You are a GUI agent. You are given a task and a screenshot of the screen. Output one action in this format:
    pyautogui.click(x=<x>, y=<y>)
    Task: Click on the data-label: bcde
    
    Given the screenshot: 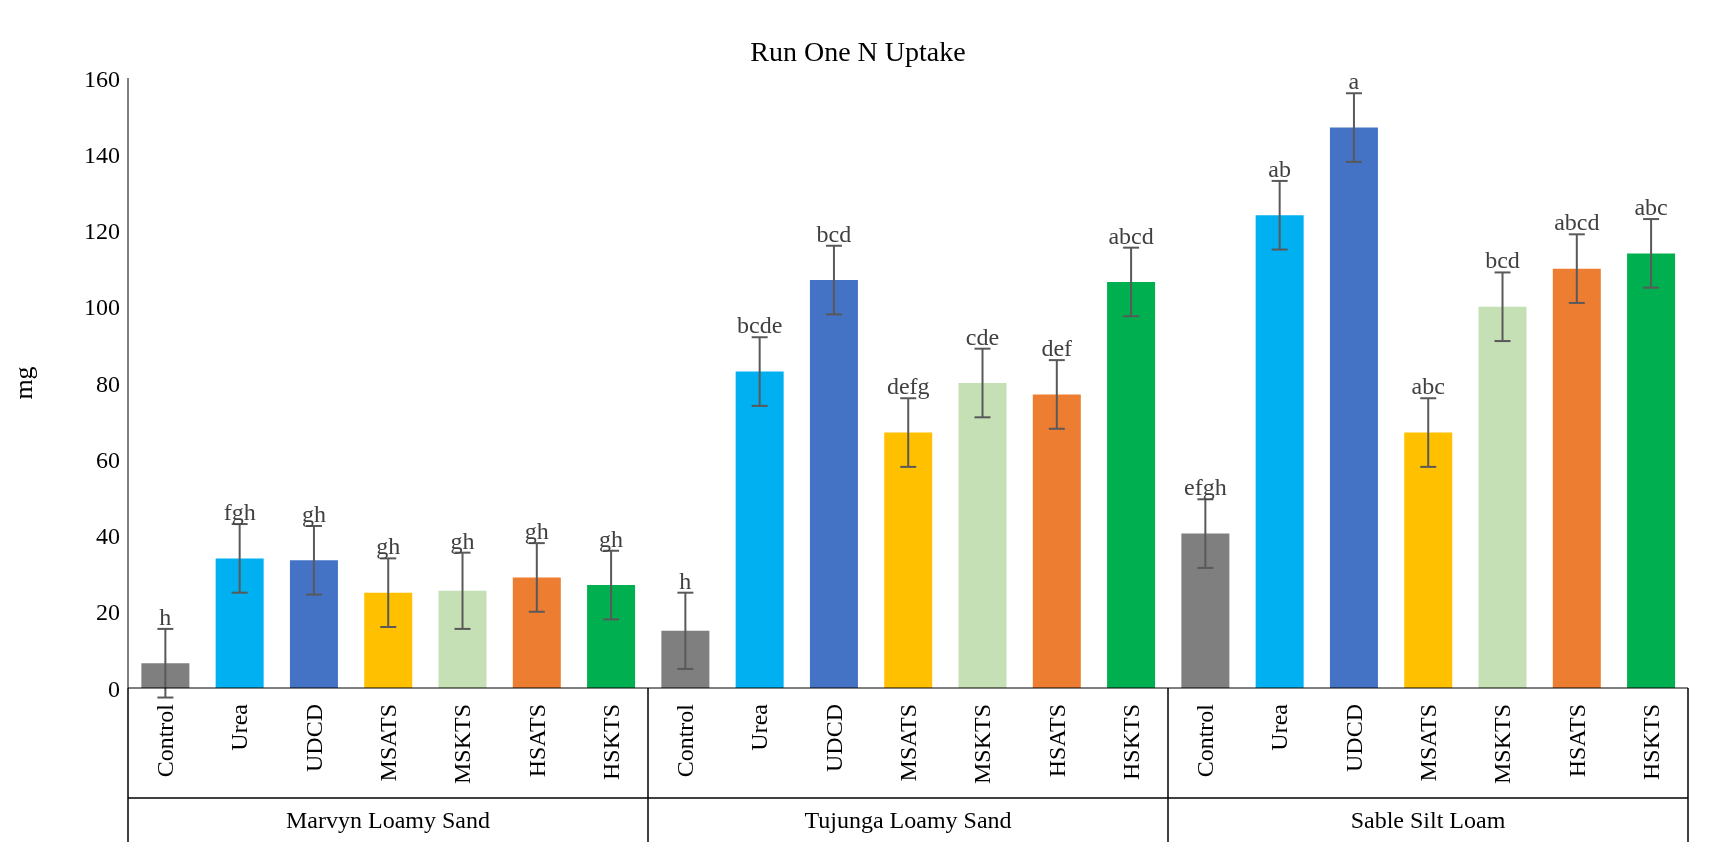 What is the action you would take?
    pyautogui.click(x=760, y=325)
    